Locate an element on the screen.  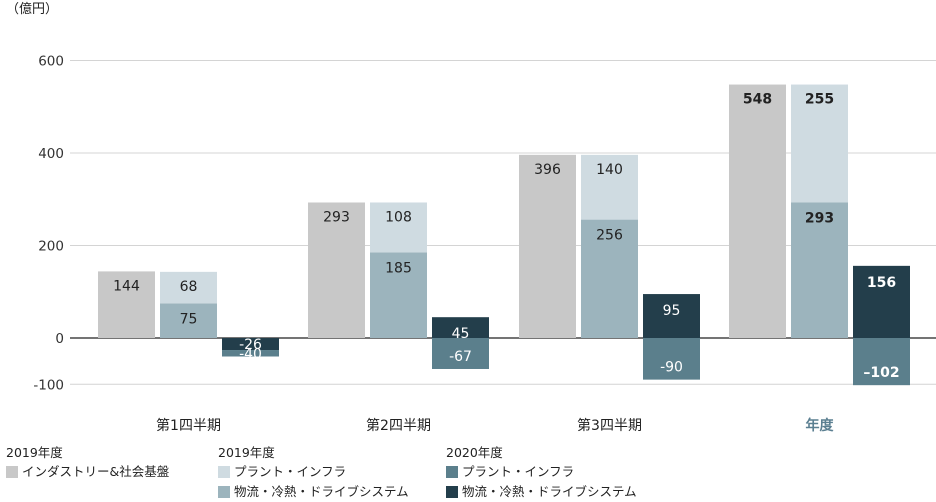
data-label: 548 is located at coordinates (757, 100).